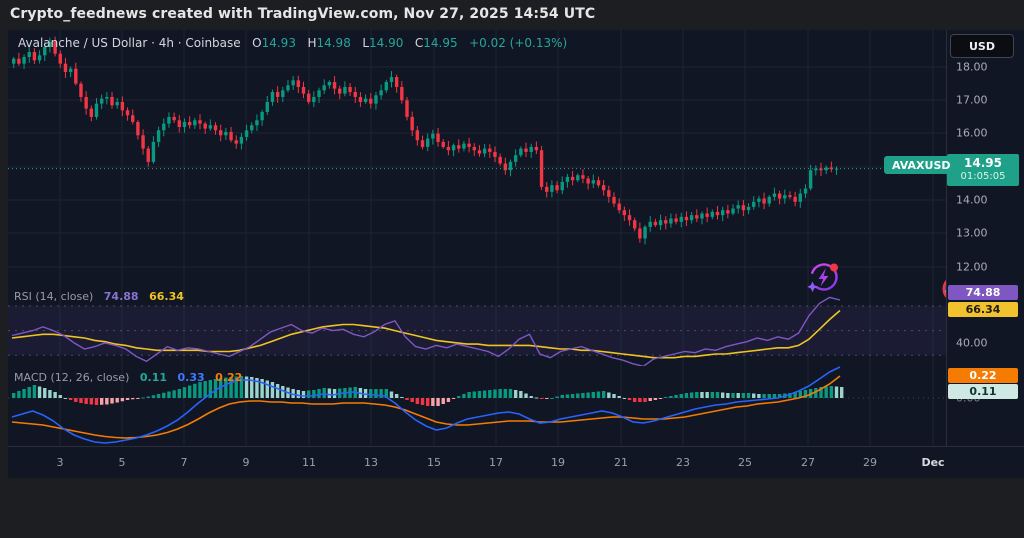 The height and width of the screenshot is (538, 1024). I want to click on symbol-title: Avalanche / US Dollar · 4h · Coinbase, so click(129, 43).